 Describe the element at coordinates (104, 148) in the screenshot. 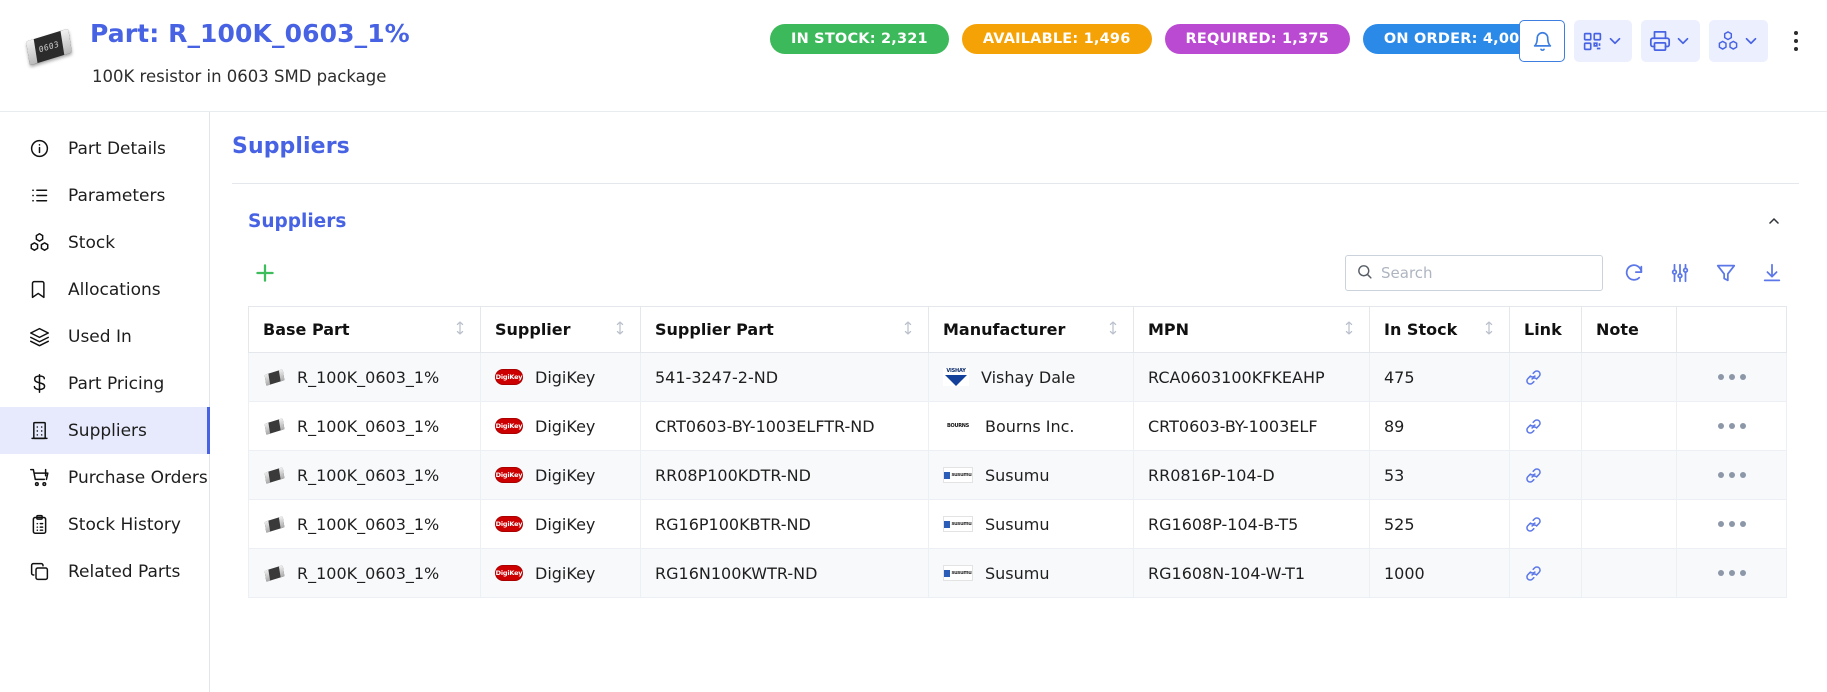

I see `sidebar-item-part-details: Part Details` at that location.